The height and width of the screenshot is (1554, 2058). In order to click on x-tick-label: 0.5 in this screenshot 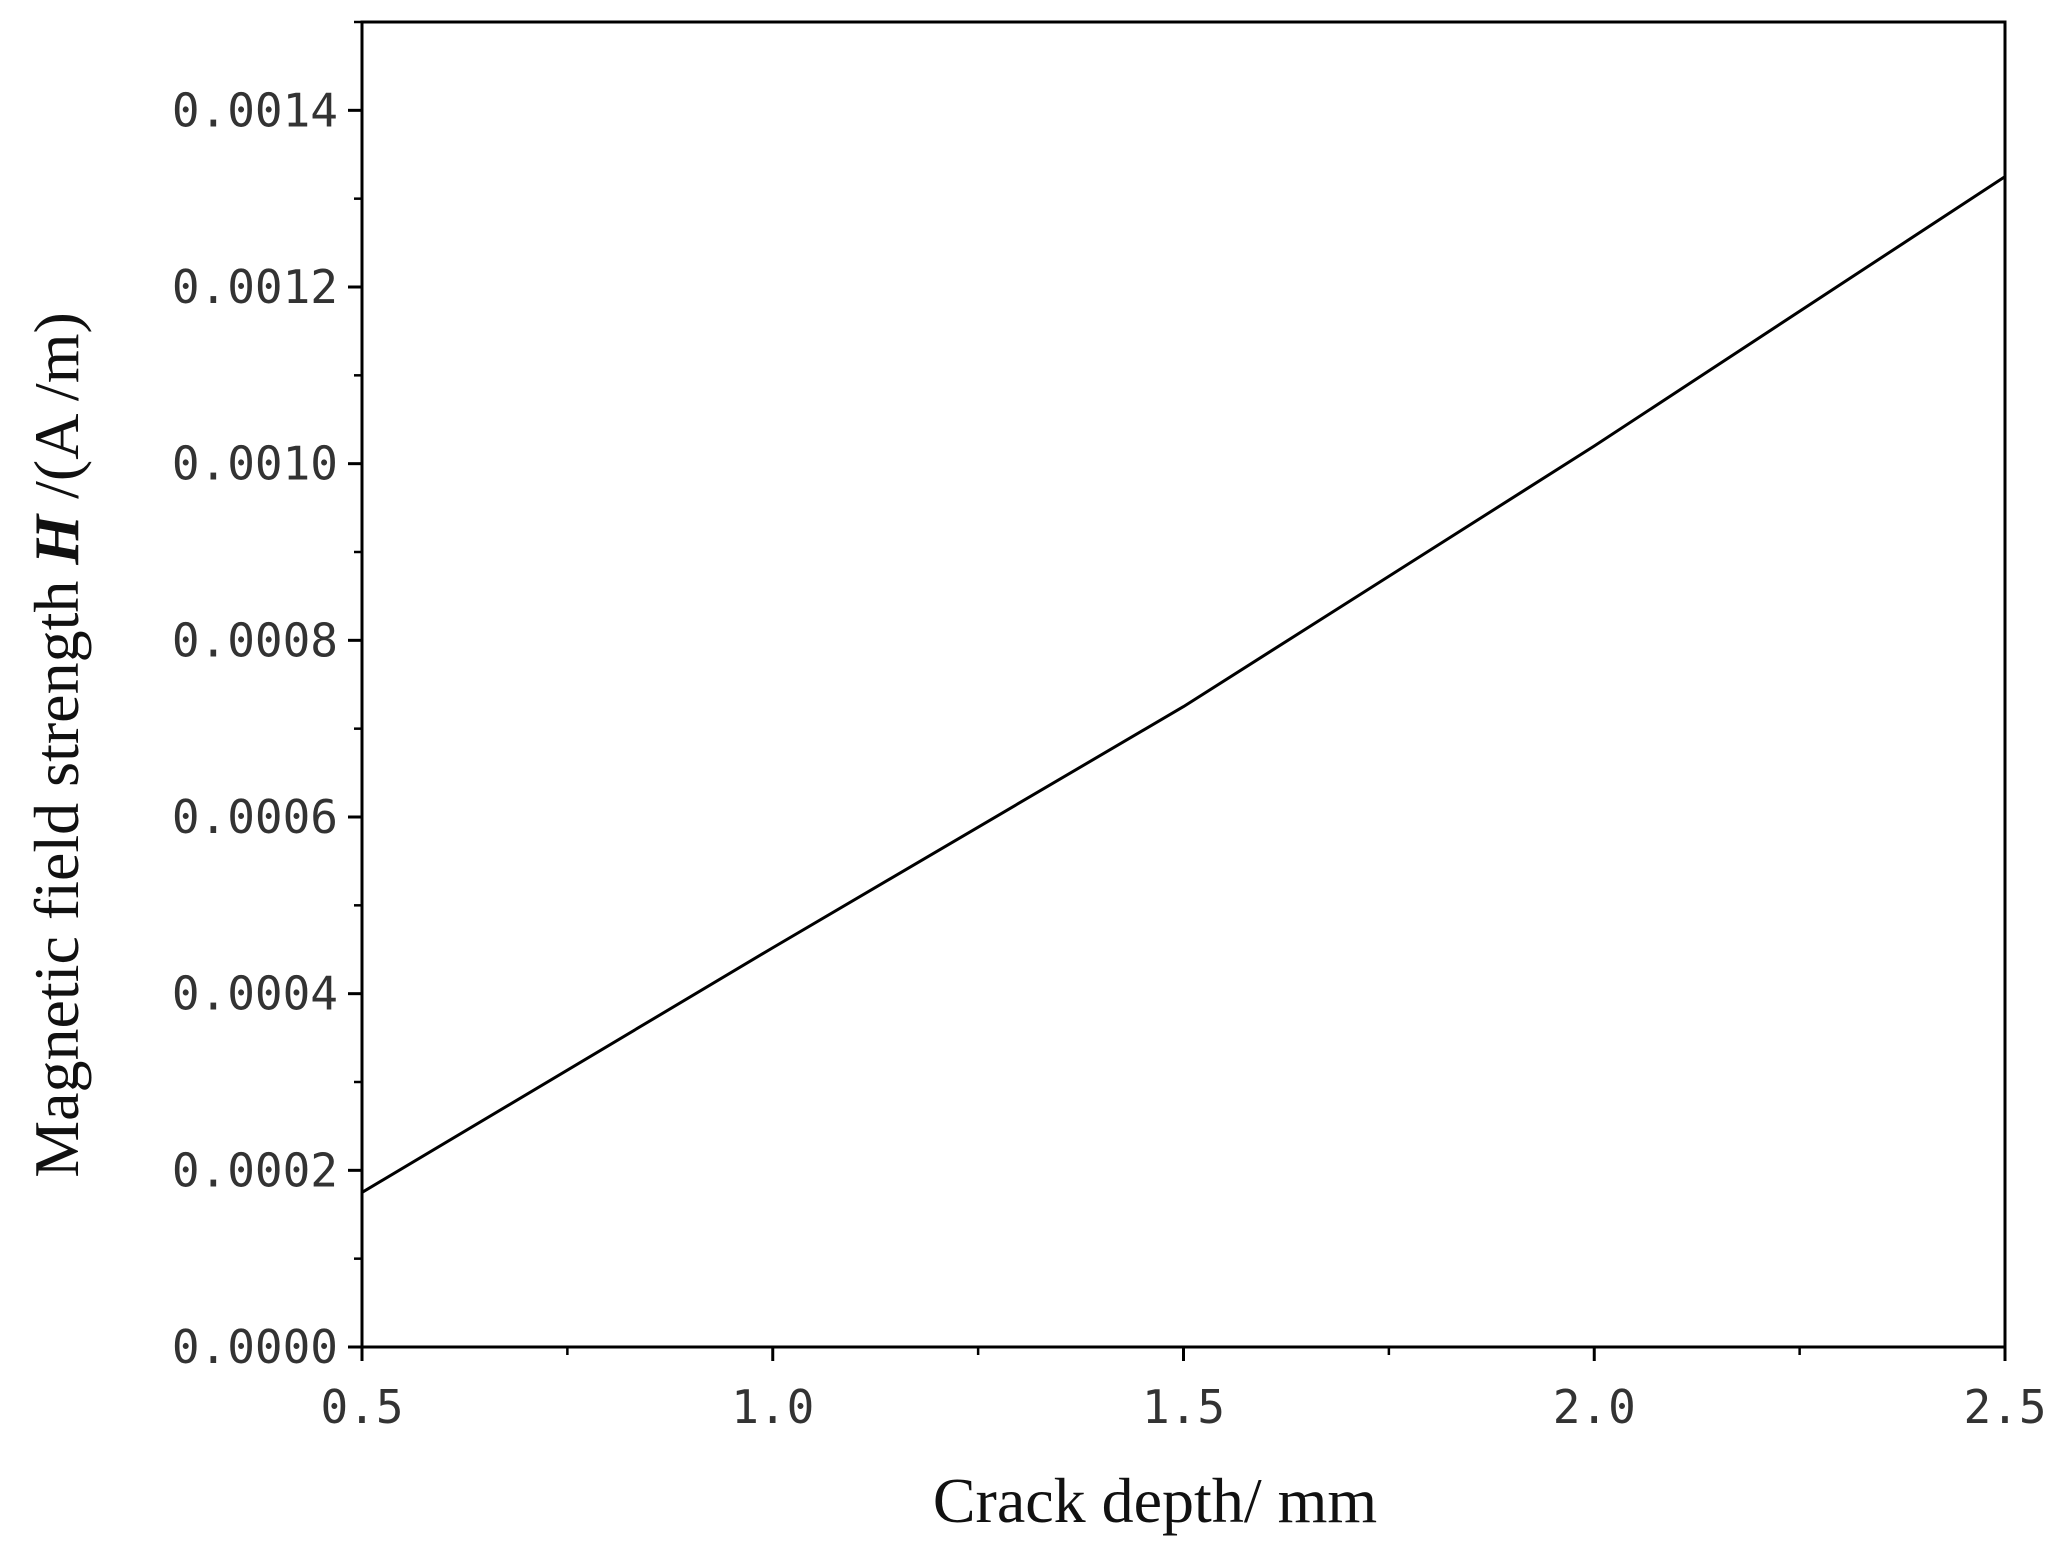, I will do `click(361, 1407)`.